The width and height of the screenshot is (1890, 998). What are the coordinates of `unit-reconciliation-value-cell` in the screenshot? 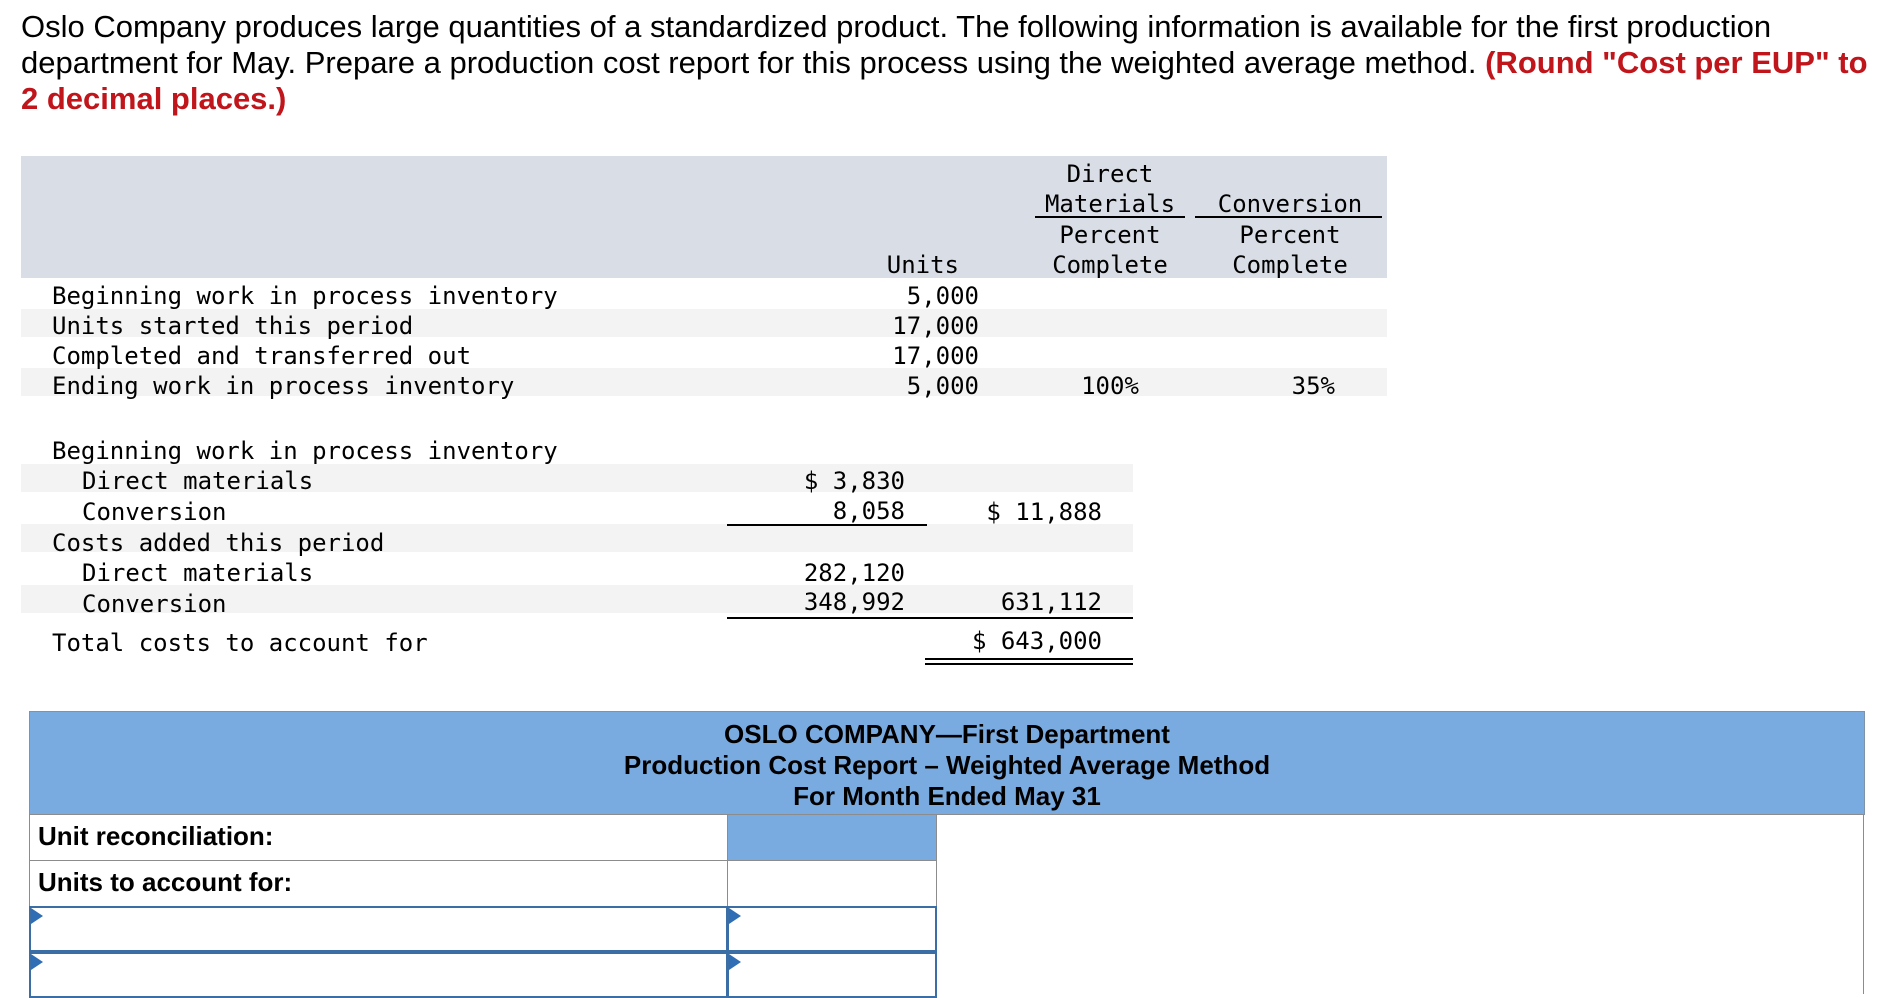 It's located at (832, 837).